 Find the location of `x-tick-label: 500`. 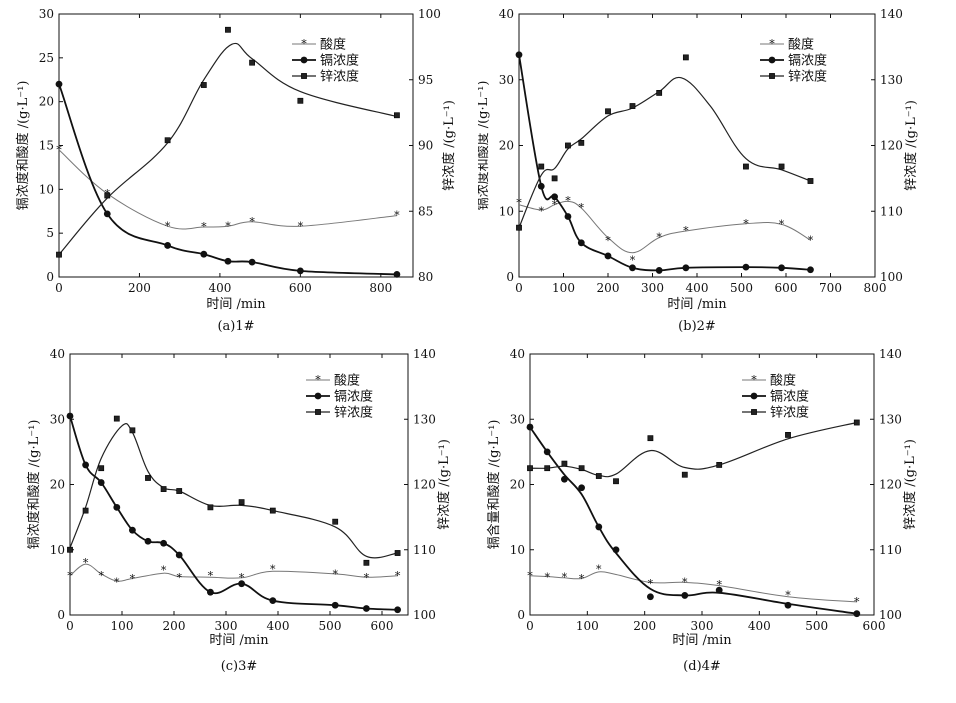

x-tick-label: 500 is located at coordinates (330, 626).